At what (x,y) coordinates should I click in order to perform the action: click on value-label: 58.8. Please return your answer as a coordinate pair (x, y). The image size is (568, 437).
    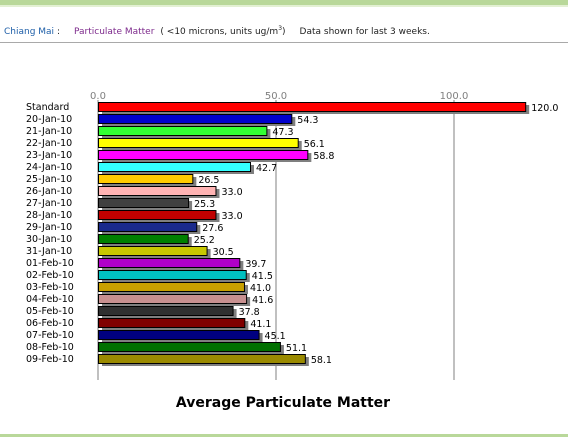
    Looking at the image, I should click on (323, 156).